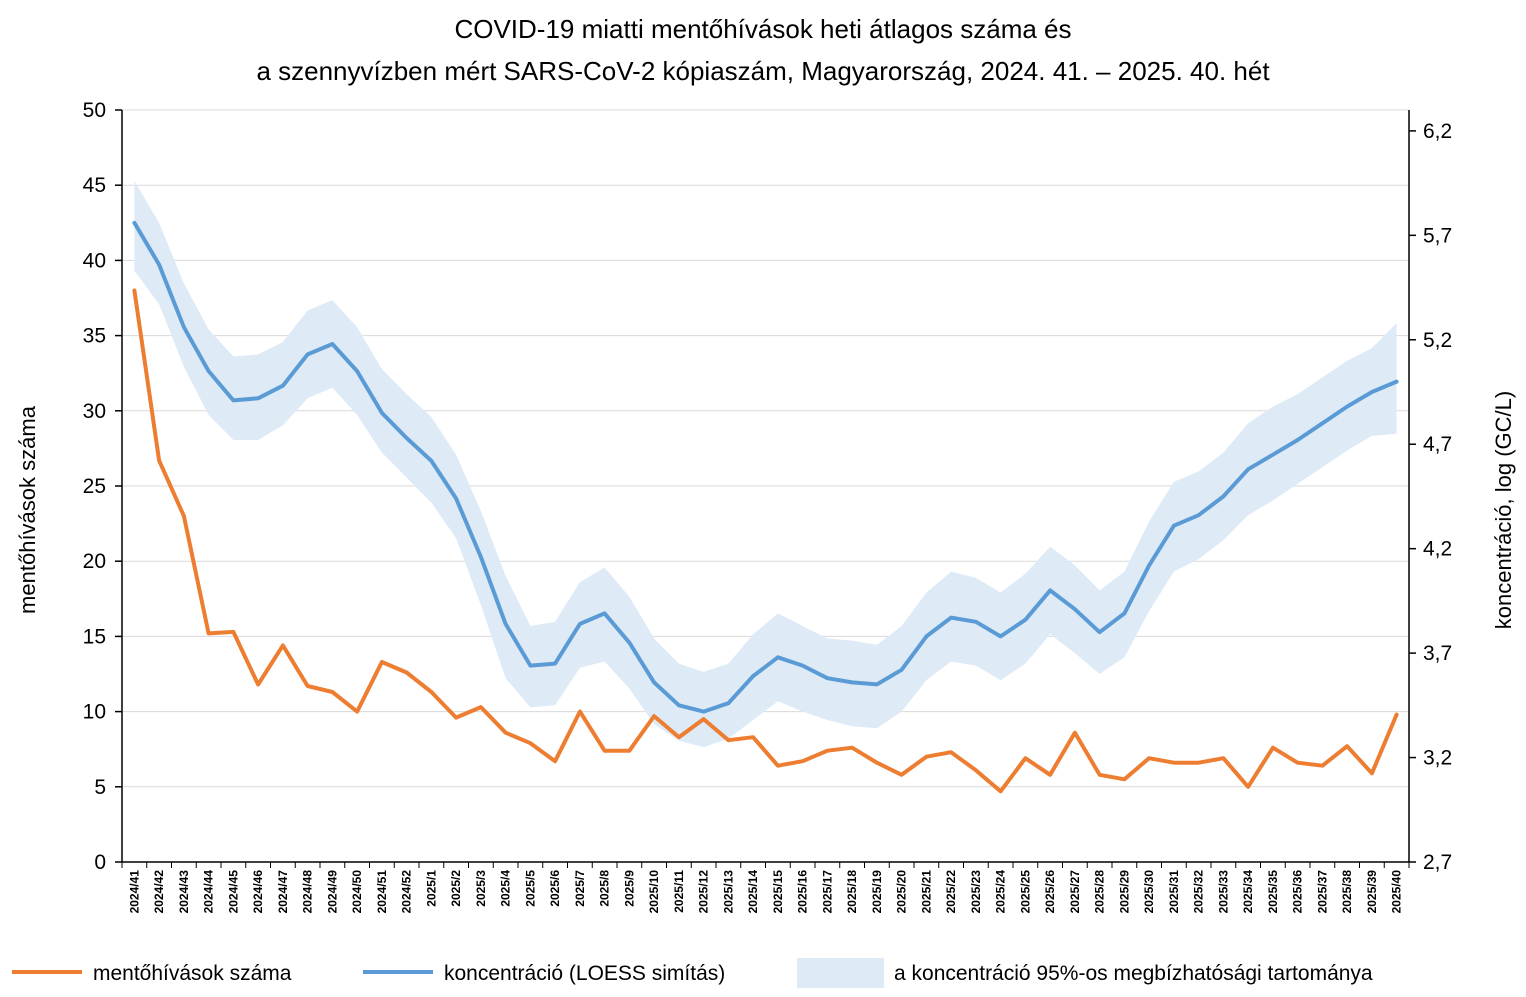  What do you see at coordinates (431, 888) in the screenshot?
I see `x-tick-label-12: 2025/1` at bounding box center [431, 888].